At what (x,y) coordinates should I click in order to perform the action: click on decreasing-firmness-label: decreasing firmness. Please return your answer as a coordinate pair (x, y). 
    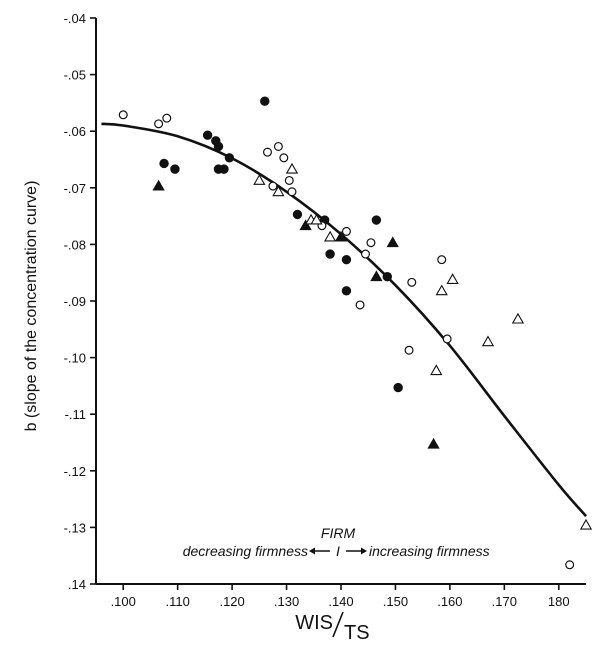
    Looking at the image, I should click on (245, 551).